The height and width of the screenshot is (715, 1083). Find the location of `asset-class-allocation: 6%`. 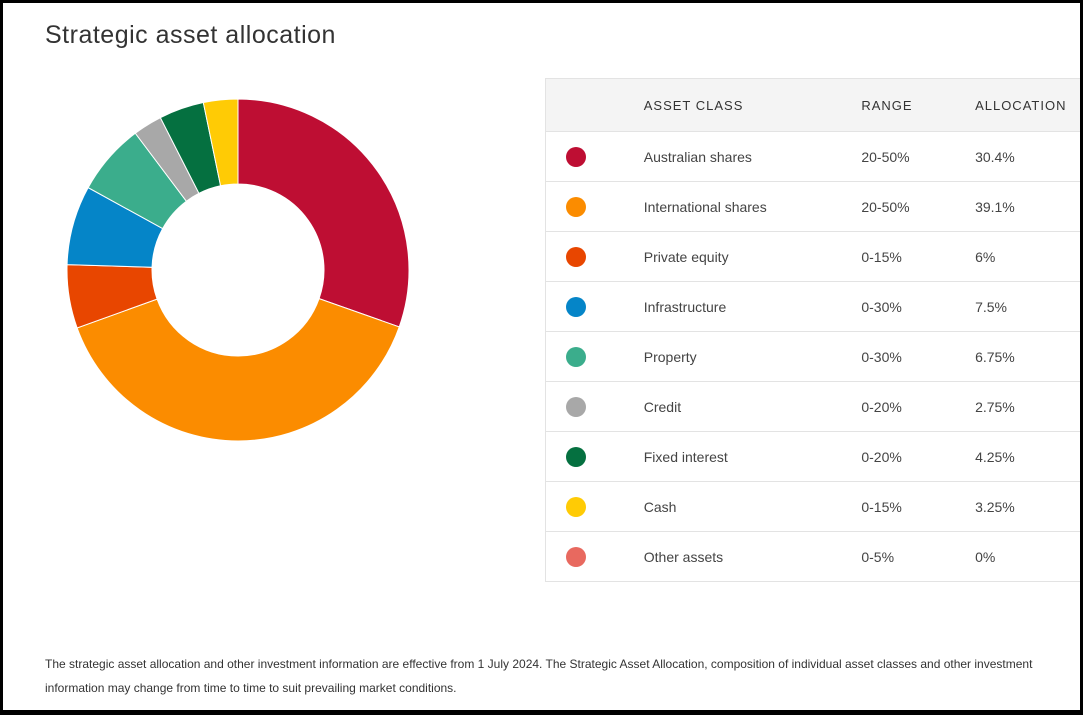

asset-class-allocation: 6% is located at coordinates (1027, 256).